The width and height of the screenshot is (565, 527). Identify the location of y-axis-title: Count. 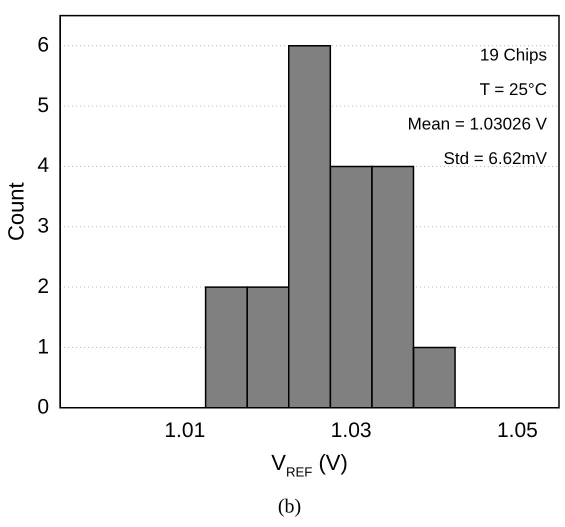
(15, 212).